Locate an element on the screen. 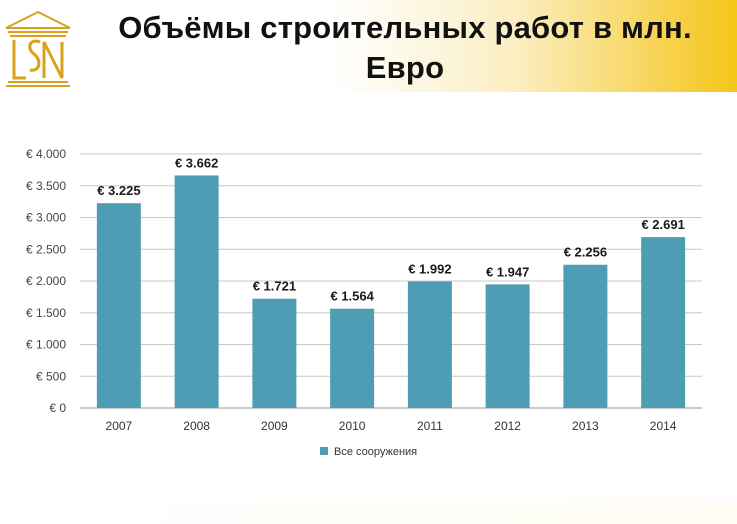 Image resolution: width=737 pixels, height=524 pixels. footer-band is located at coordinates (368, 512).